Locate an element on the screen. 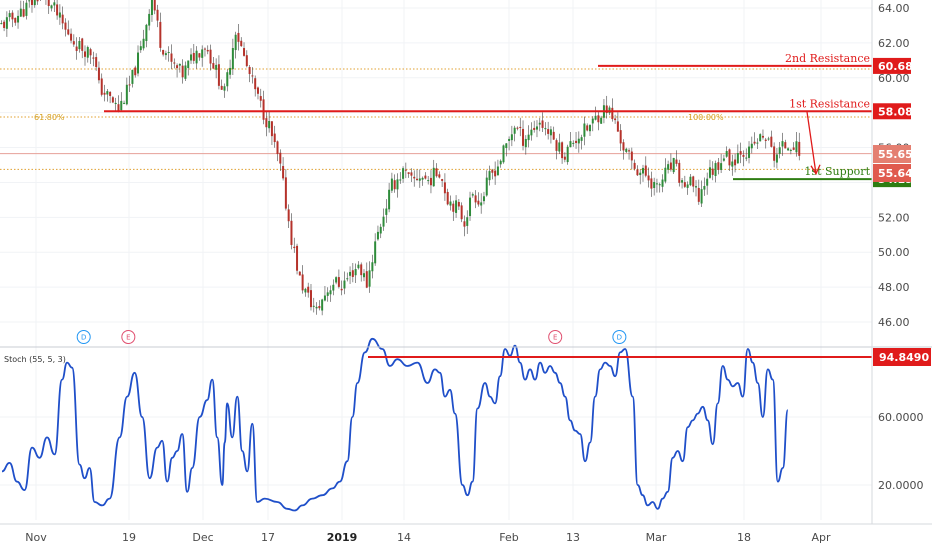  x-tick-label: 18 is located at coordinates (744, 537).